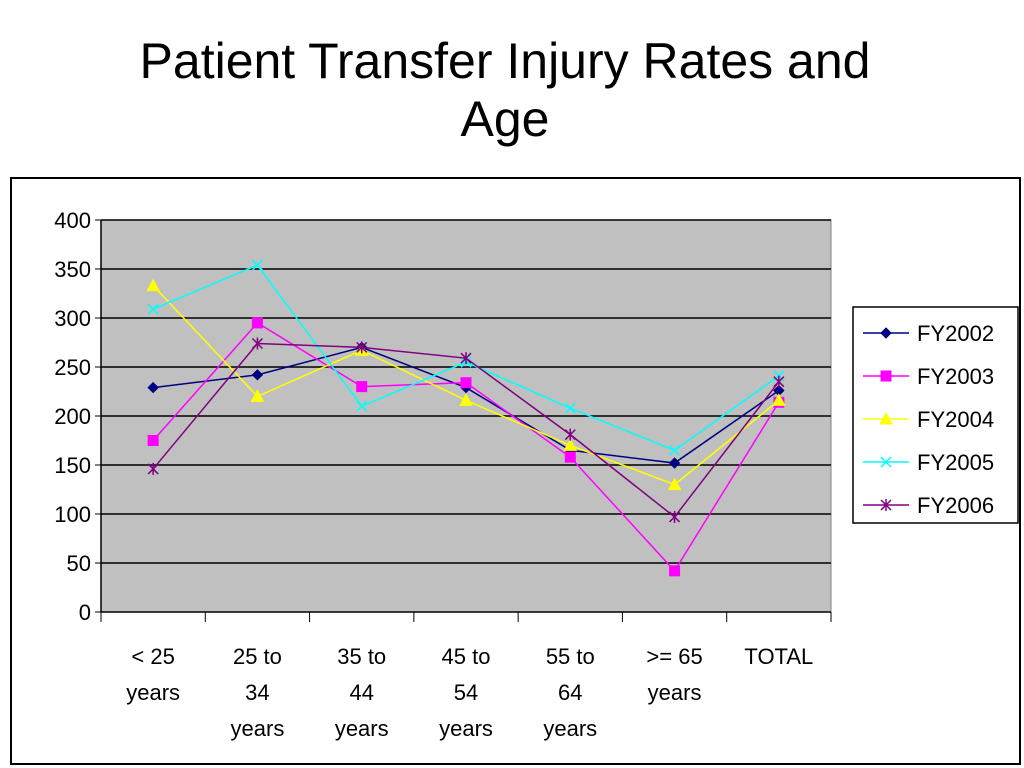  What do you see at coordinates (955, 505) in the screenshot?
I see `legend-label-fy2006: FY2006` at bounding box center [955, 505].